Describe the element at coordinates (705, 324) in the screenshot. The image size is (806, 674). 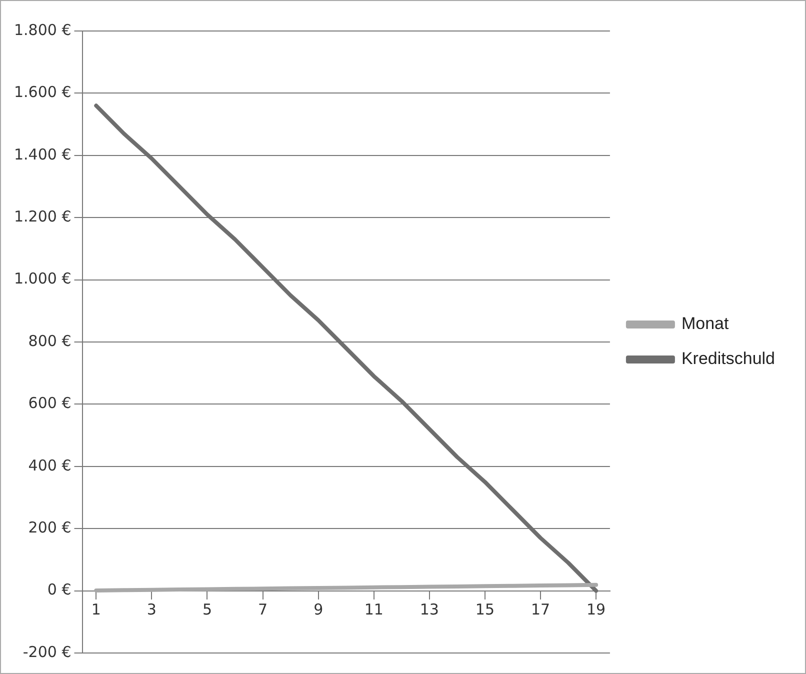
I see `legend-label: Monat` at that location.